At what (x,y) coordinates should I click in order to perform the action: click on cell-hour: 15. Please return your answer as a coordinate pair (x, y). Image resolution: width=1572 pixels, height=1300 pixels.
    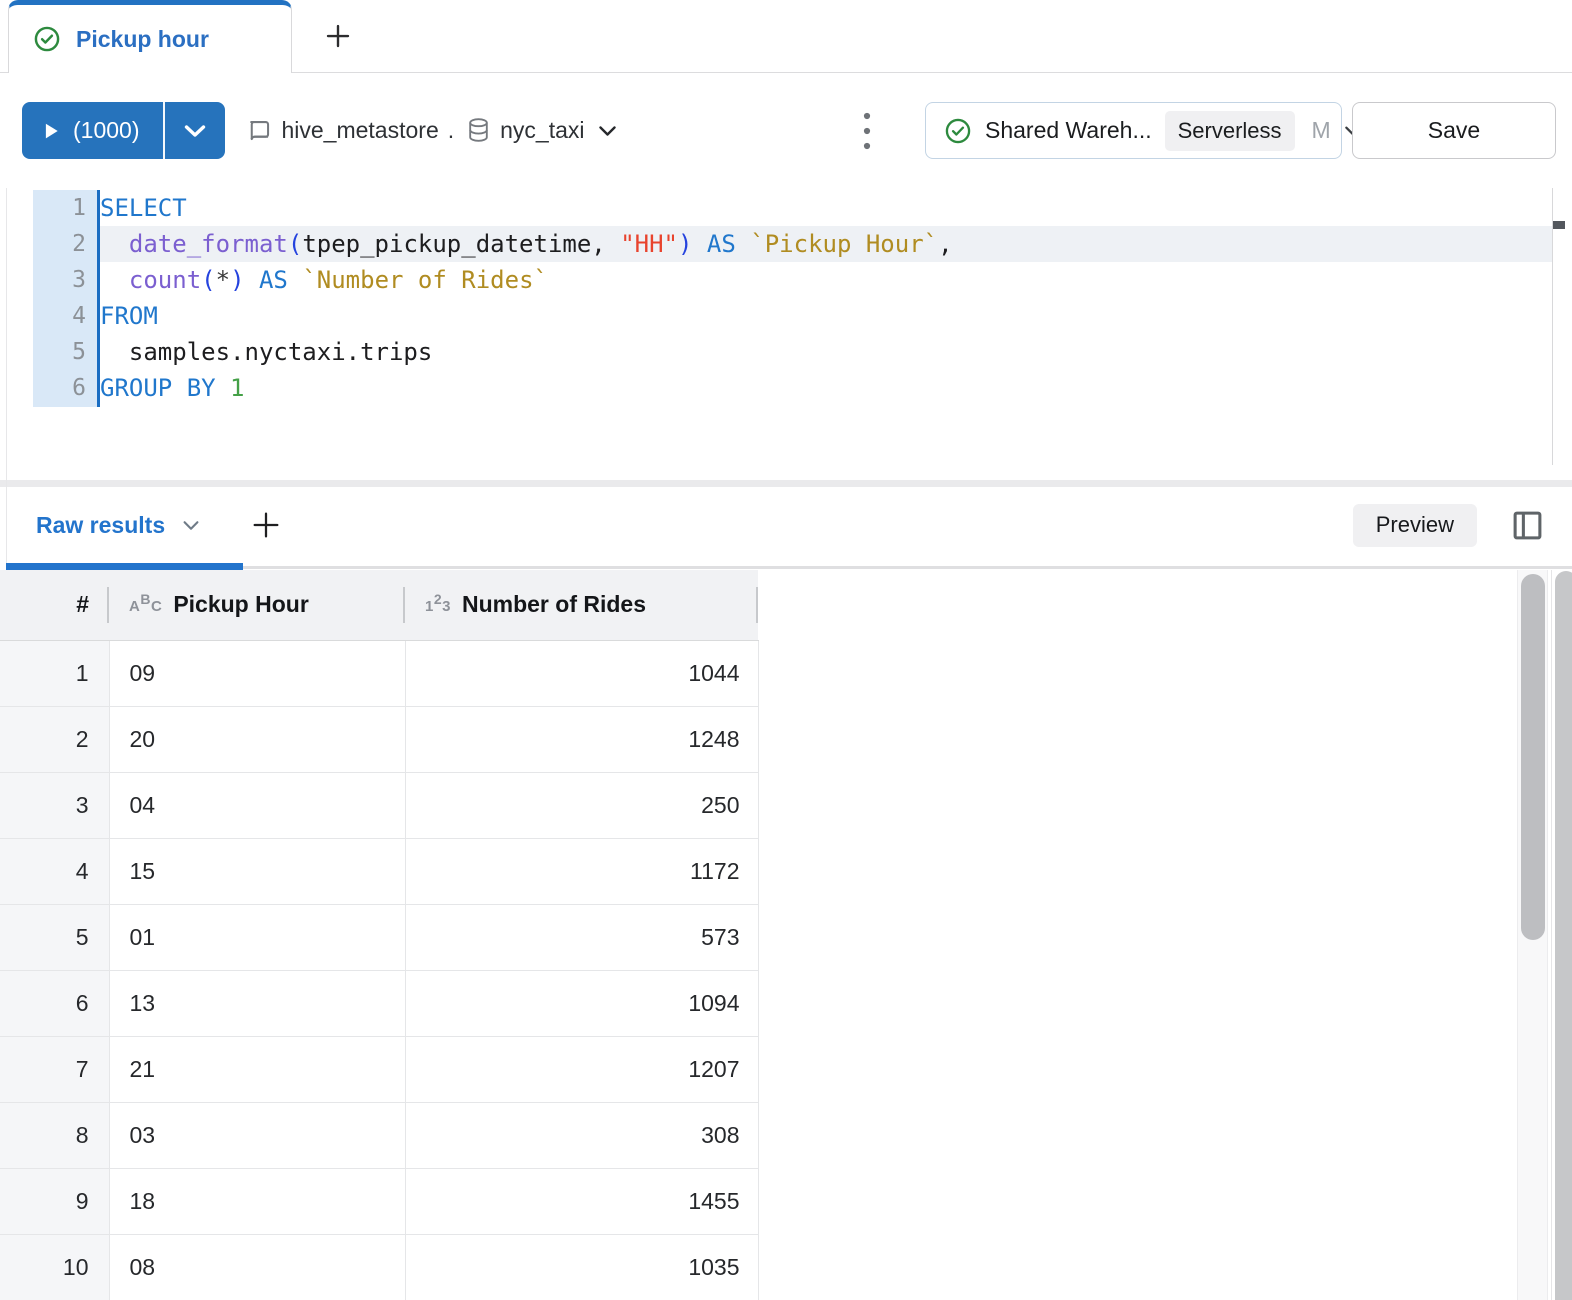
    Looking at the image, I should click on (257, 871).